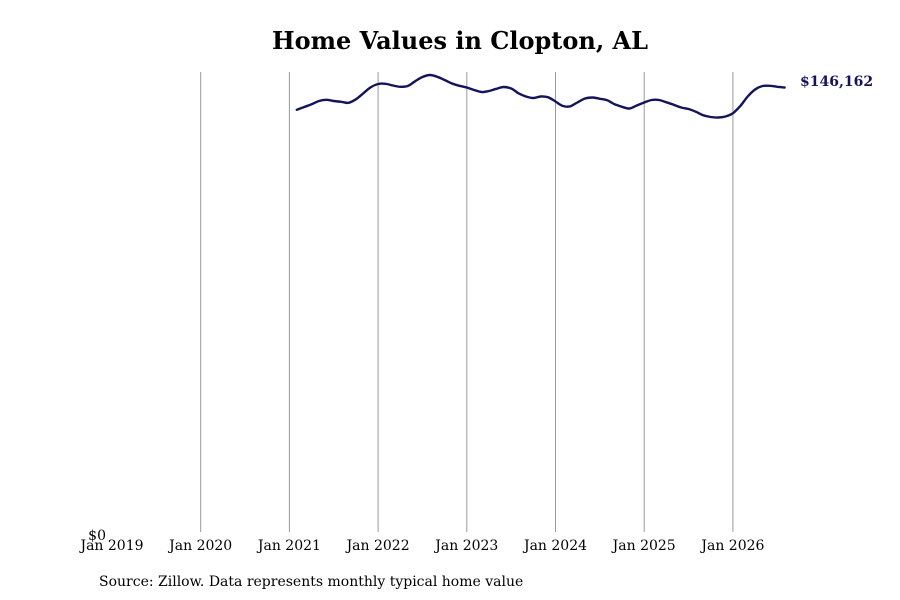 The image size is (900, 600). Describe the element at coordinates (288, 546) in the screenshot. I see `x-tick-label: Jan 2021` at that location.